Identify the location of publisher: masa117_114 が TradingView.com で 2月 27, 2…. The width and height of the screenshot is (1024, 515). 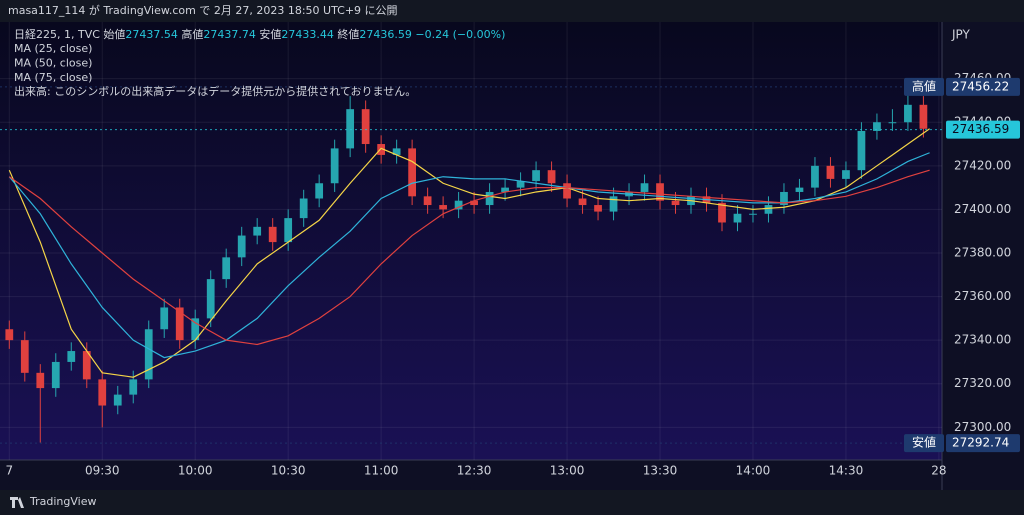
(203, 10).